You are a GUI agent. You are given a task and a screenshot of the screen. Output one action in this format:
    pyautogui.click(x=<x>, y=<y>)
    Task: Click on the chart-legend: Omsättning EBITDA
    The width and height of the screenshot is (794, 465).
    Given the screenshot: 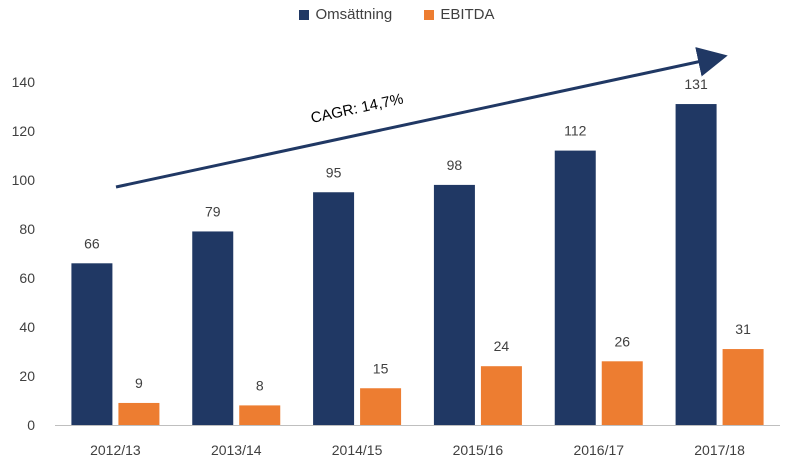 What is the action you would take?
    pyautogui.click(x=397, y=15)
    